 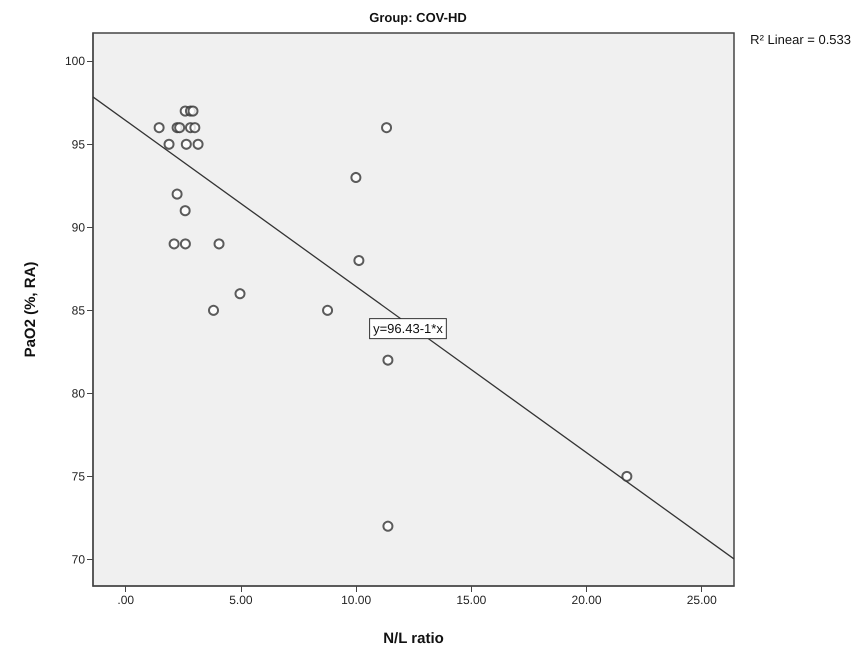 I want to click on x-tick-label: 10.00, so click(x=356, y=600).